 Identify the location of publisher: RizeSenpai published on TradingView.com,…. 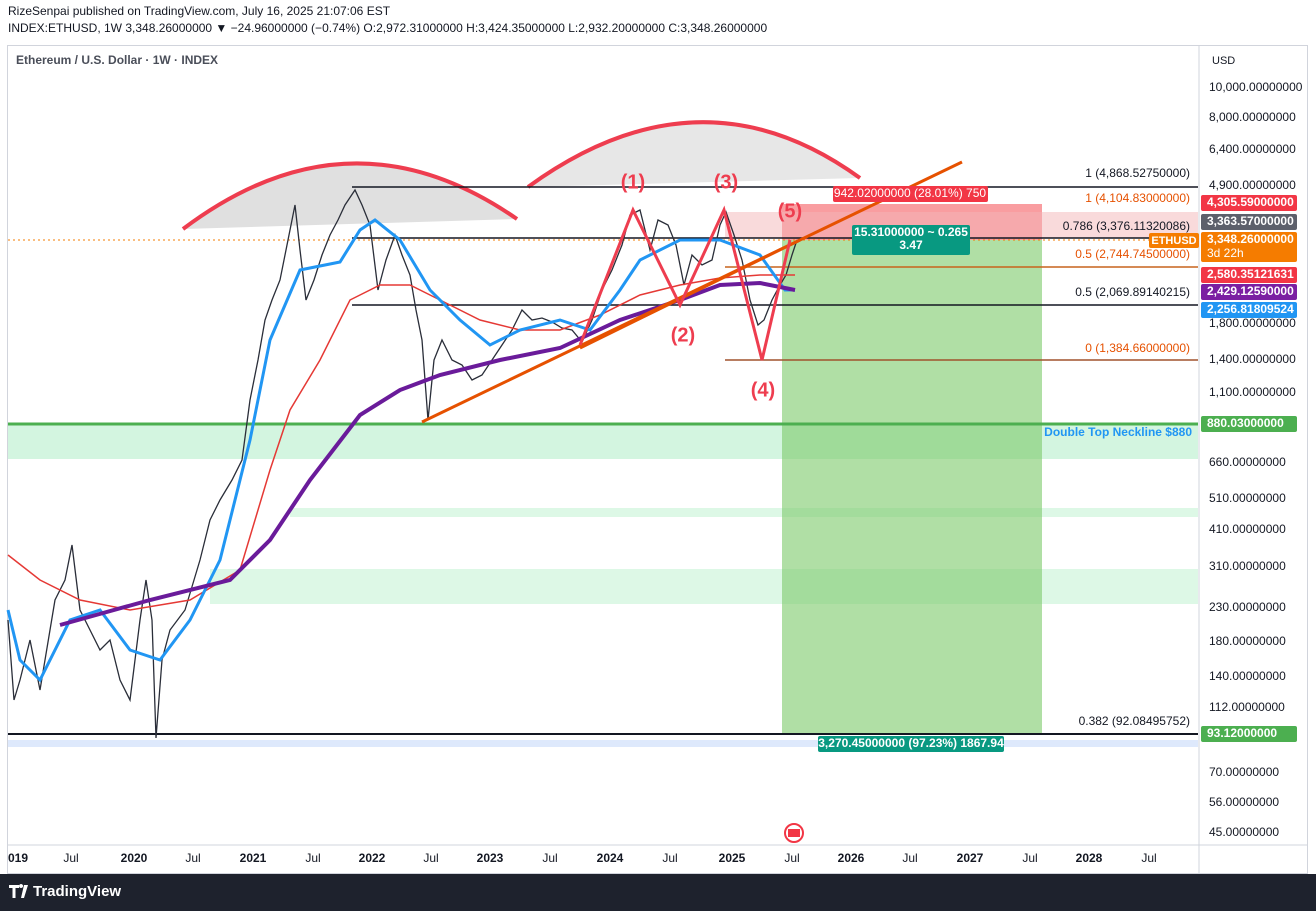
(199, 11).